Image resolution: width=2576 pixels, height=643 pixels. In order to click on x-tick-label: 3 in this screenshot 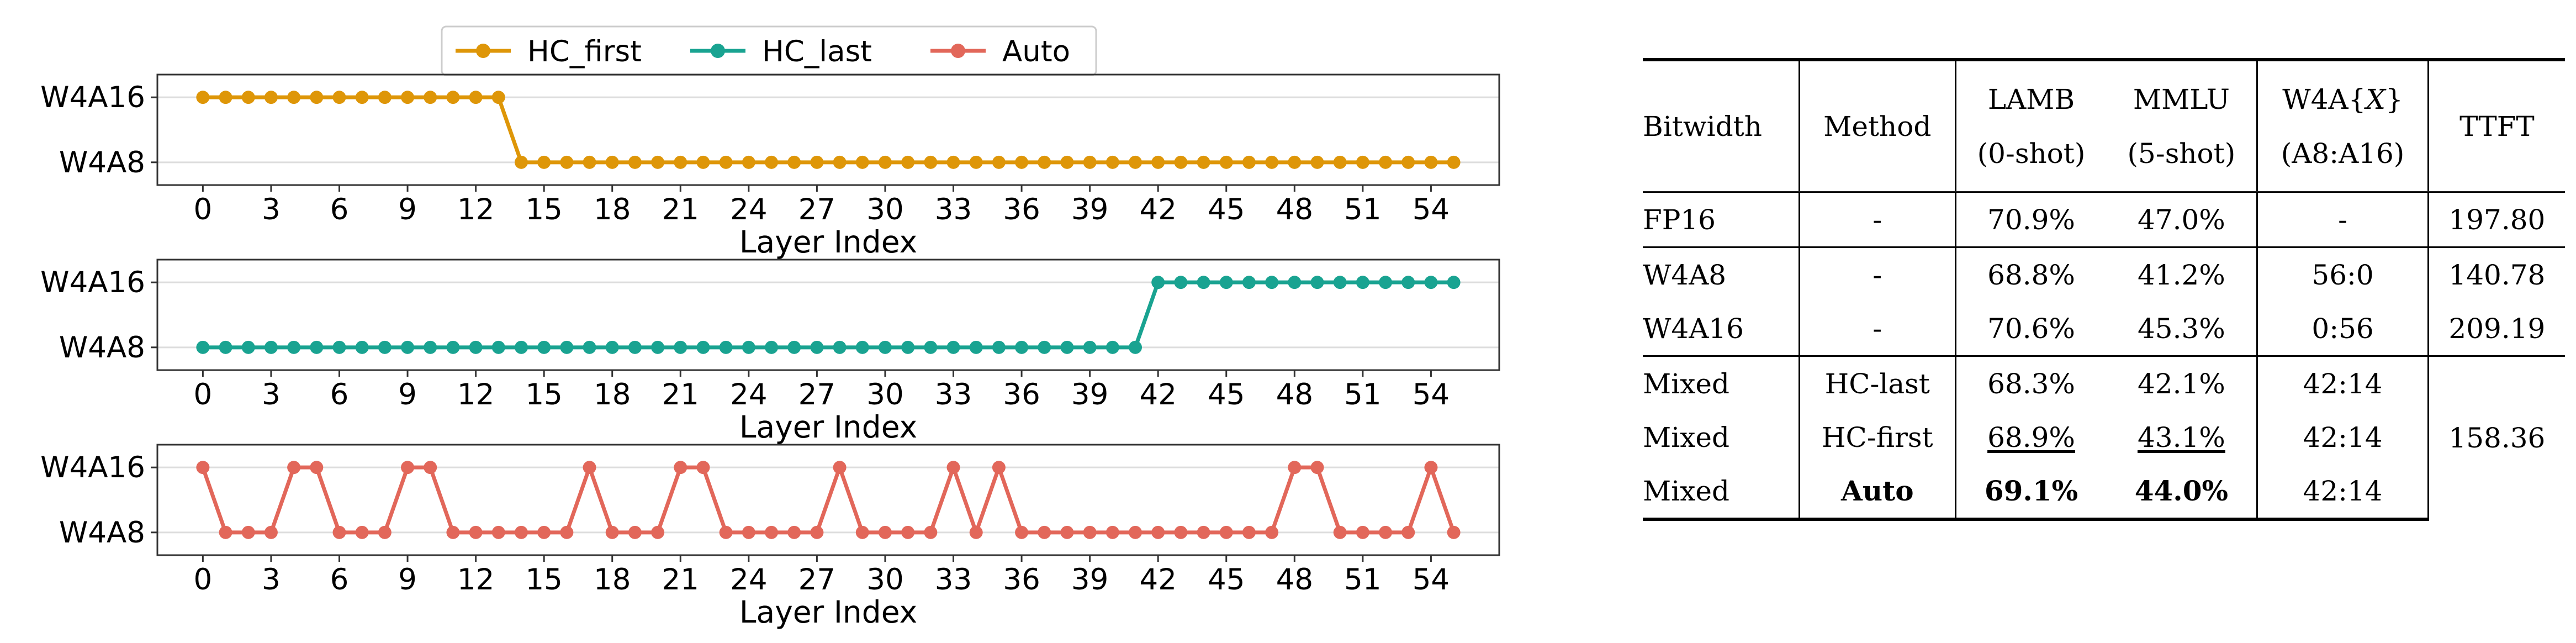, I will do `click(271, 395)`.